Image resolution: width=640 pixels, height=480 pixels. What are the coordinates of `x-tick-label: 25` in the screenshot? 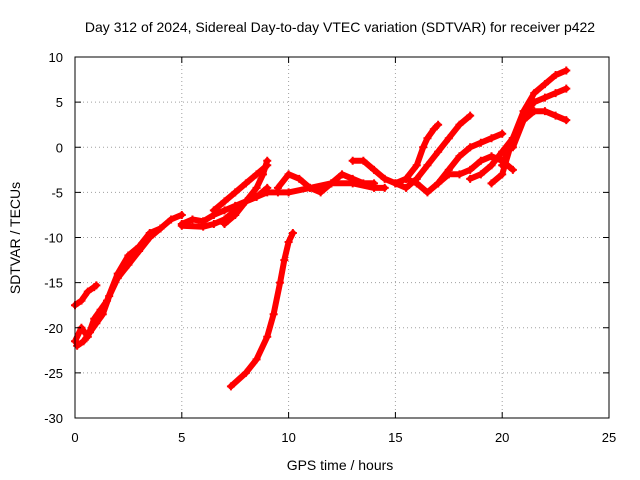 It's located at (609, 437).